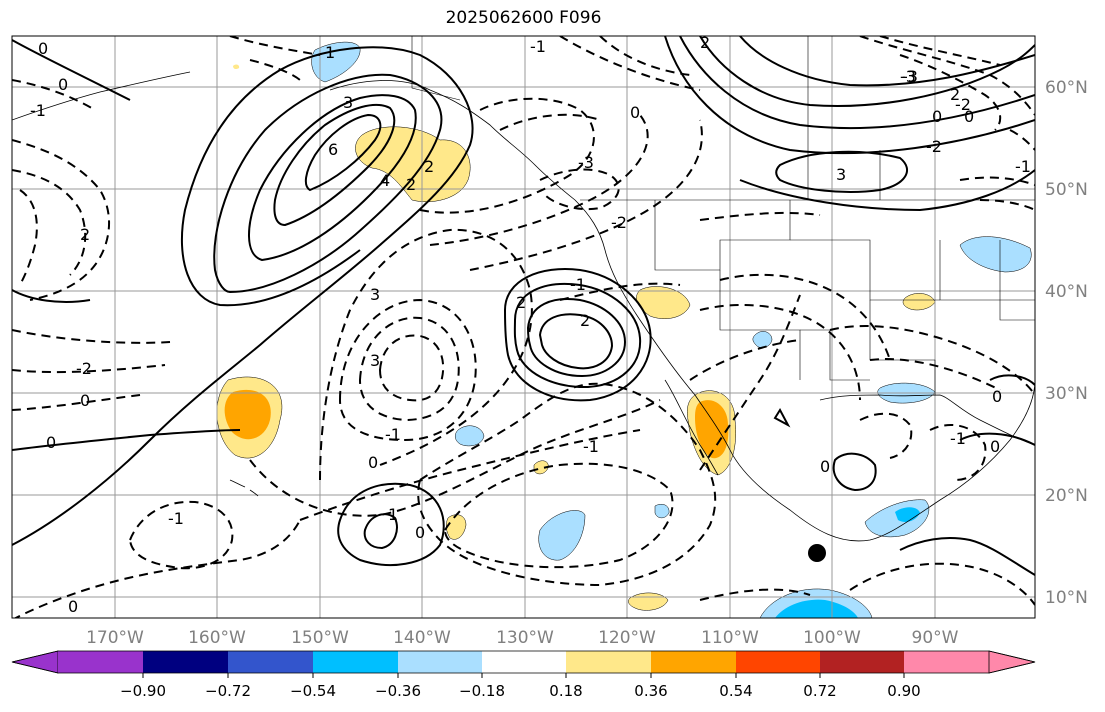  What do you see at coordinates (320, 638) in the screenshot?
I see `lon-tick: 150°W` at bounding box center [320, 638].